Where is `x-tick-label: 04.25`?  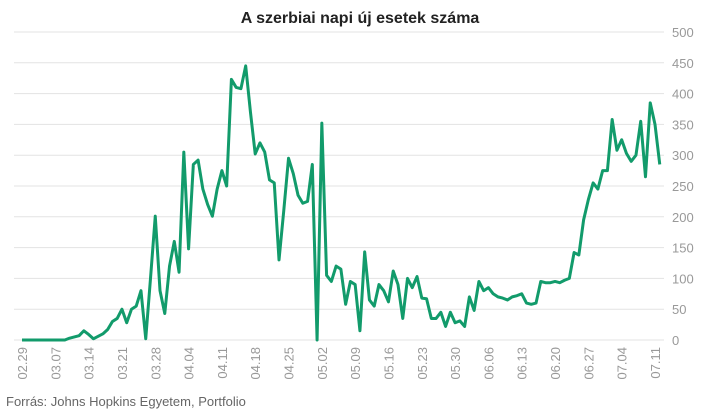 x-tick-label: 04.25 is located at coordinates (289, 363).